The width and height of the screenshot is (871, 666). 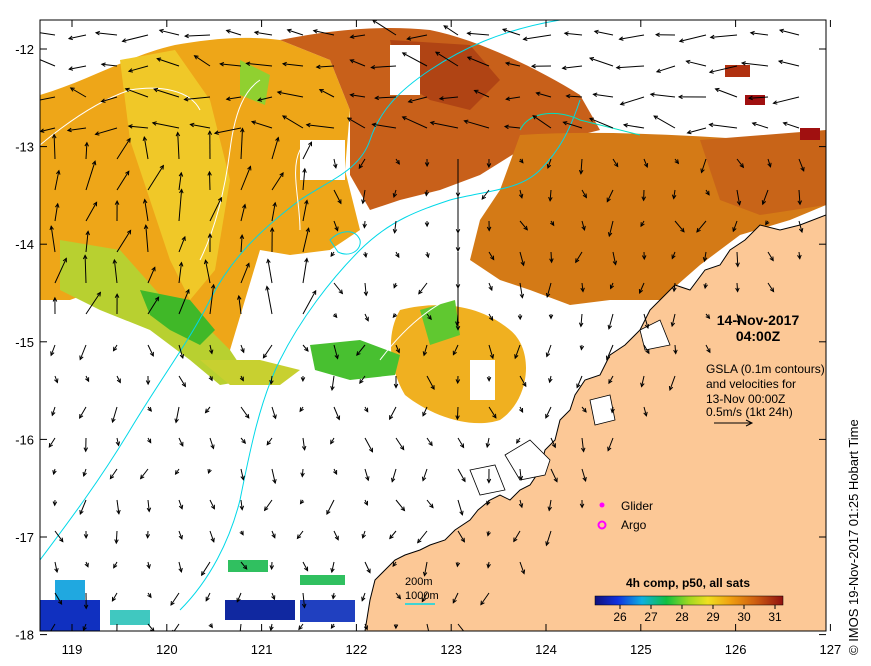 What do you see at coordinates (651, 617) in the screenshot?
I see `colorbar-tick-label: 27` at bounding box center [651, 617].